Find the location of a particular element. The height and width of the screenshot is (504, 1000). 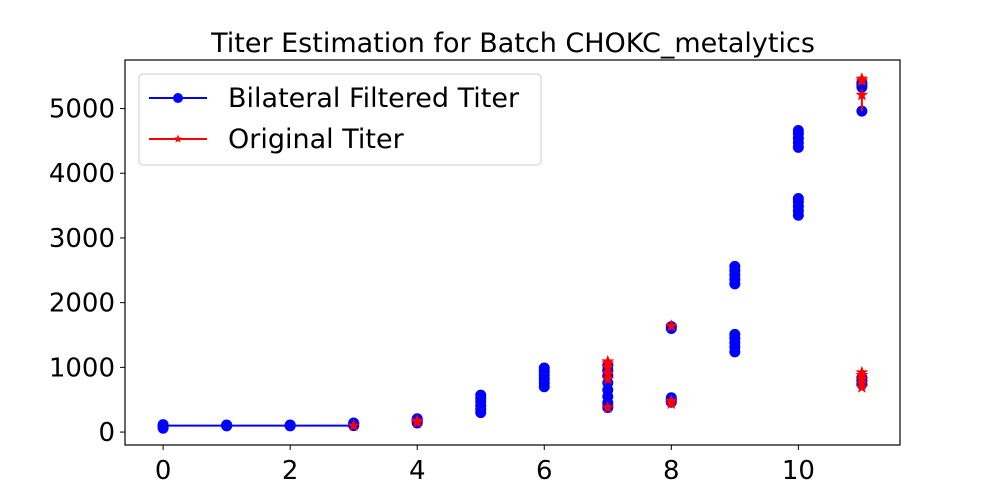

x-tick-label: 4 is located at coordinates (417, 471).